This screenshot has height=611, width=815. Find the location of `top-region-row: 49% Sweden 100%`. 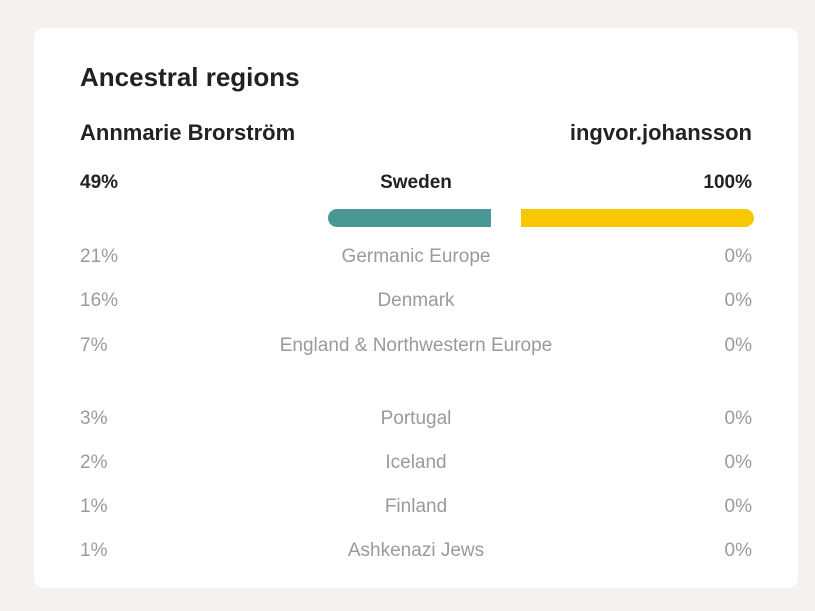

top-region-row: 49% Sweden 100% is located at coordinates (416, 184).